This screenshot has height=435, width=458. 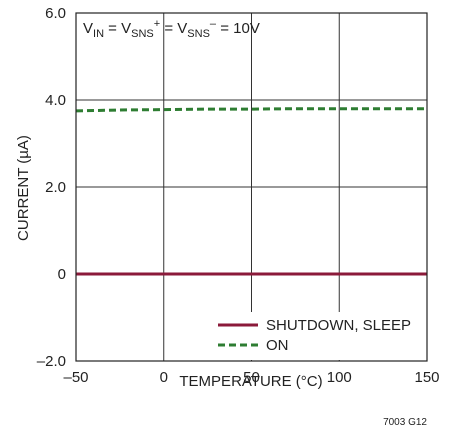 I want to click on legend: SHUTDOWN, SLEEP ON, so click(x=317, y=336).